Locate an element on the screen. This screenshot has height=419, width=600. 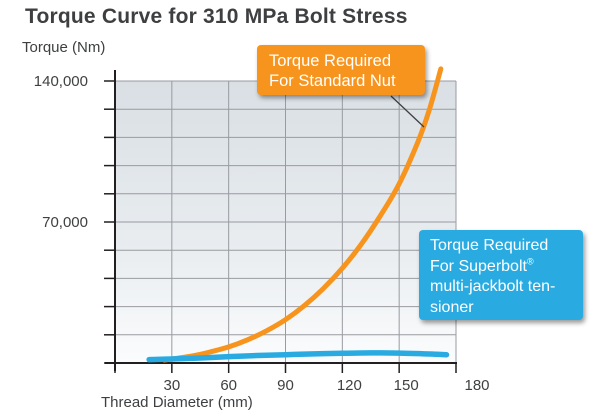
callout-superbolt-line2: For Superbolt® is located at coordinates (506, 267).